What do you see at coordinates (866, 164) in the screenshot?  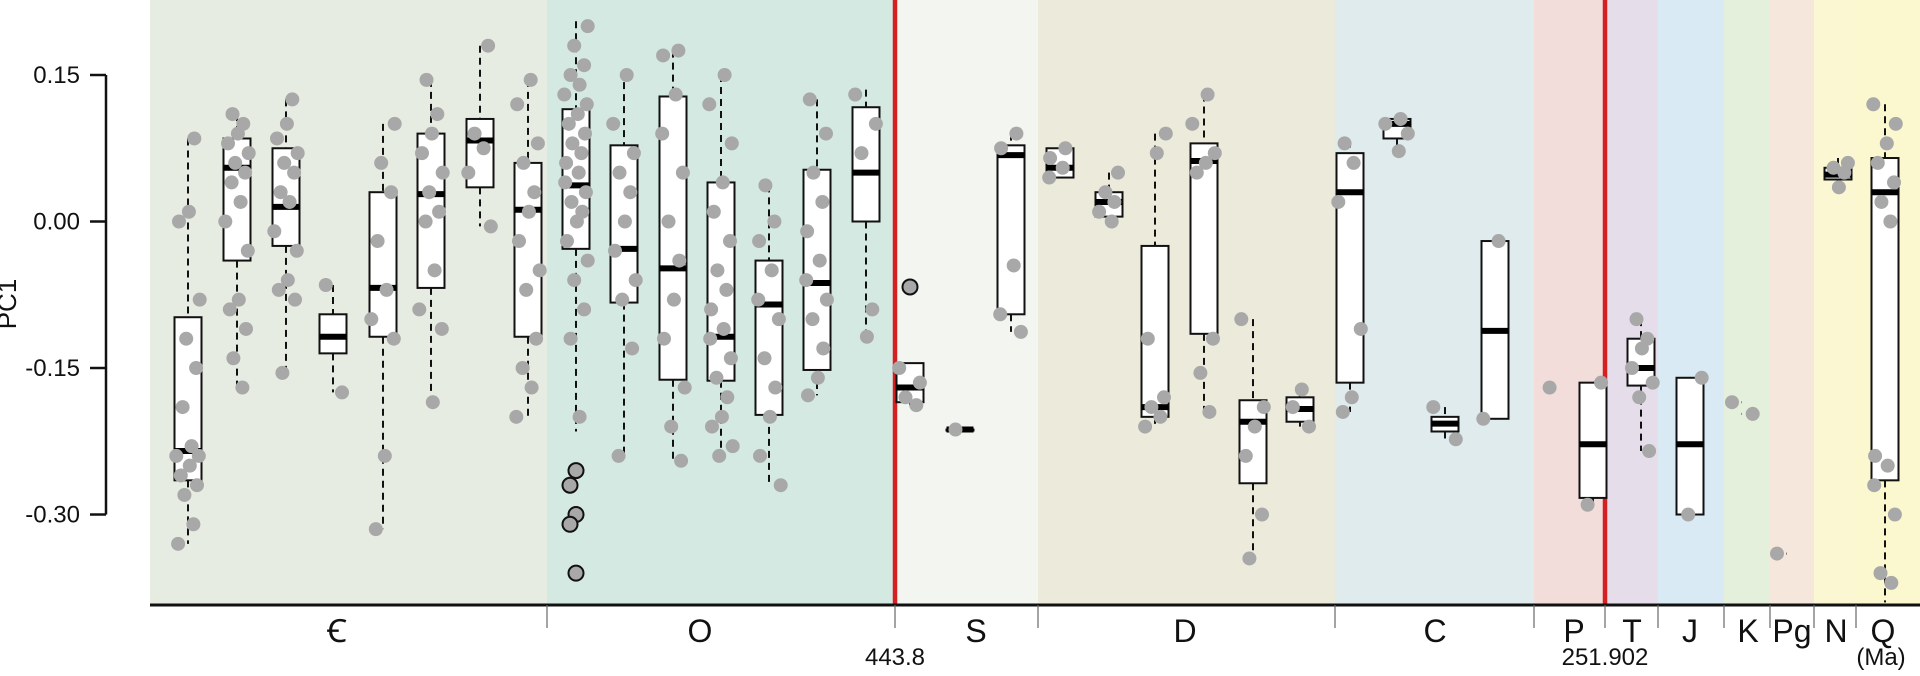 I see `box-15-rect` at bounding box center [866, 164].